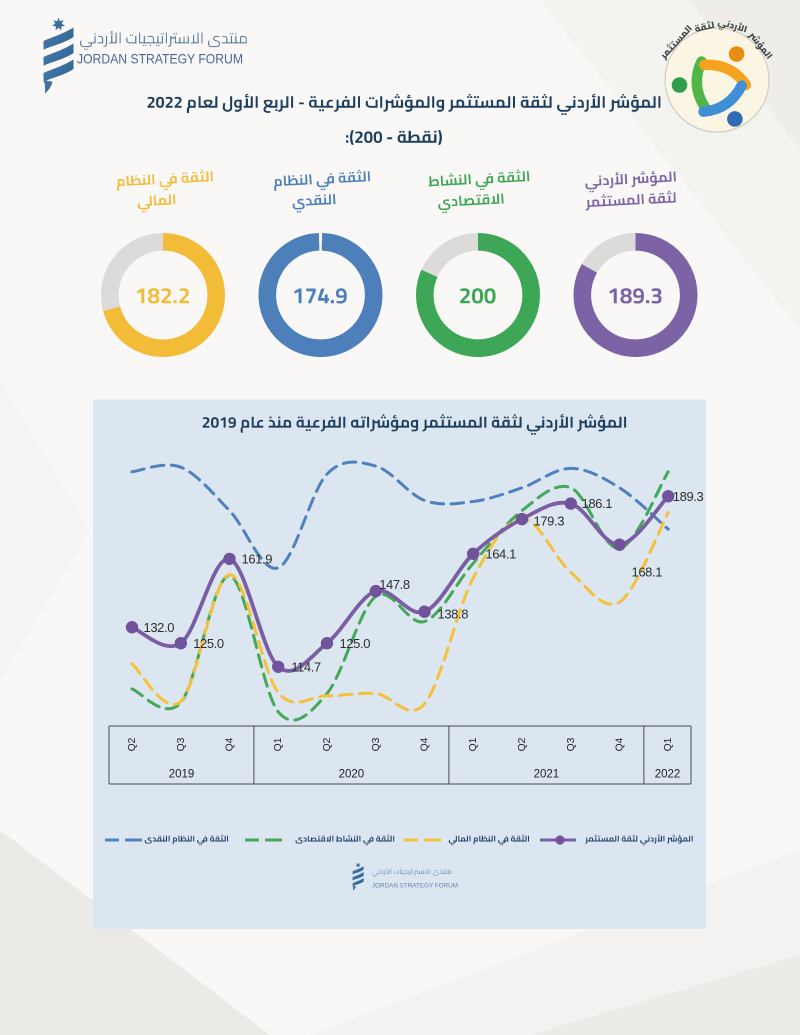  What do you see at coordinates (549, 520) in the screenshot?
I see `svg-text: 179.3` at bounding box center [549, 520].